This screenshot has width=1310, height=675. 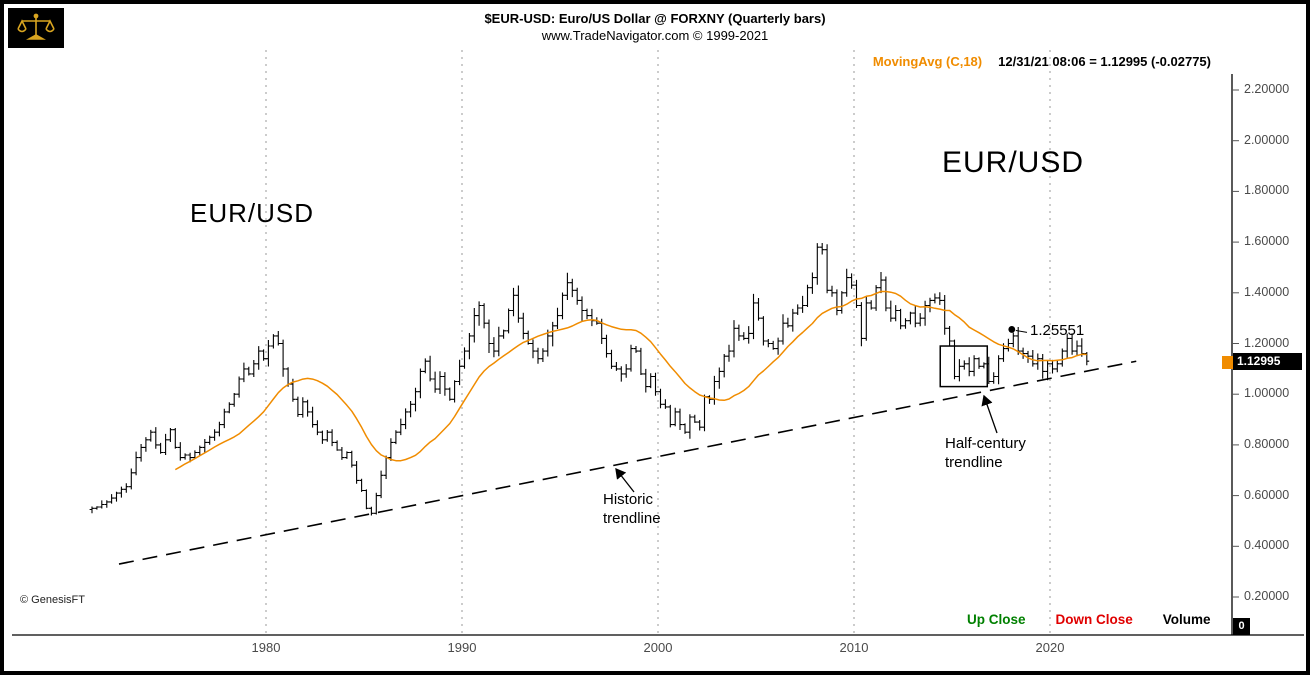 What do you see at coordinates (52, 600) in the screenshot?
I see `genesis-watermark: © GenesisFT` at bounding box center [52, 600].